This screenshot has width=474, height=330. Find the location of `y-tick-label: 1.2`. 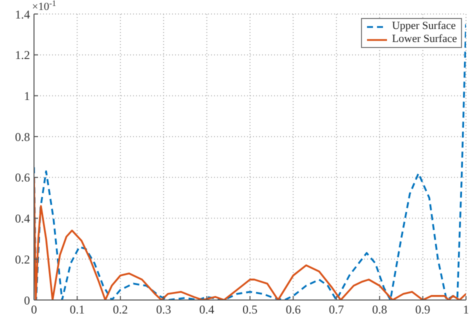

y-tick-label: 1.2 is located at coordinates (22, 55).